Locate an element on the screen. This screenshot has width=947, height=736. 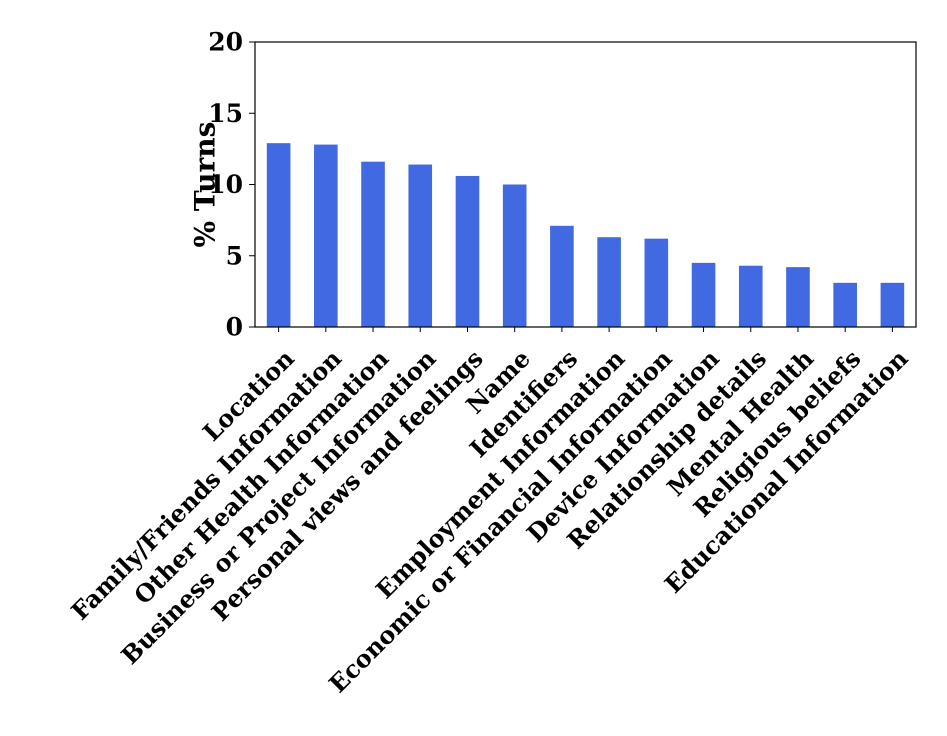
y-axis: 0 5 10 15 20 is located at coordinates (231, 185).